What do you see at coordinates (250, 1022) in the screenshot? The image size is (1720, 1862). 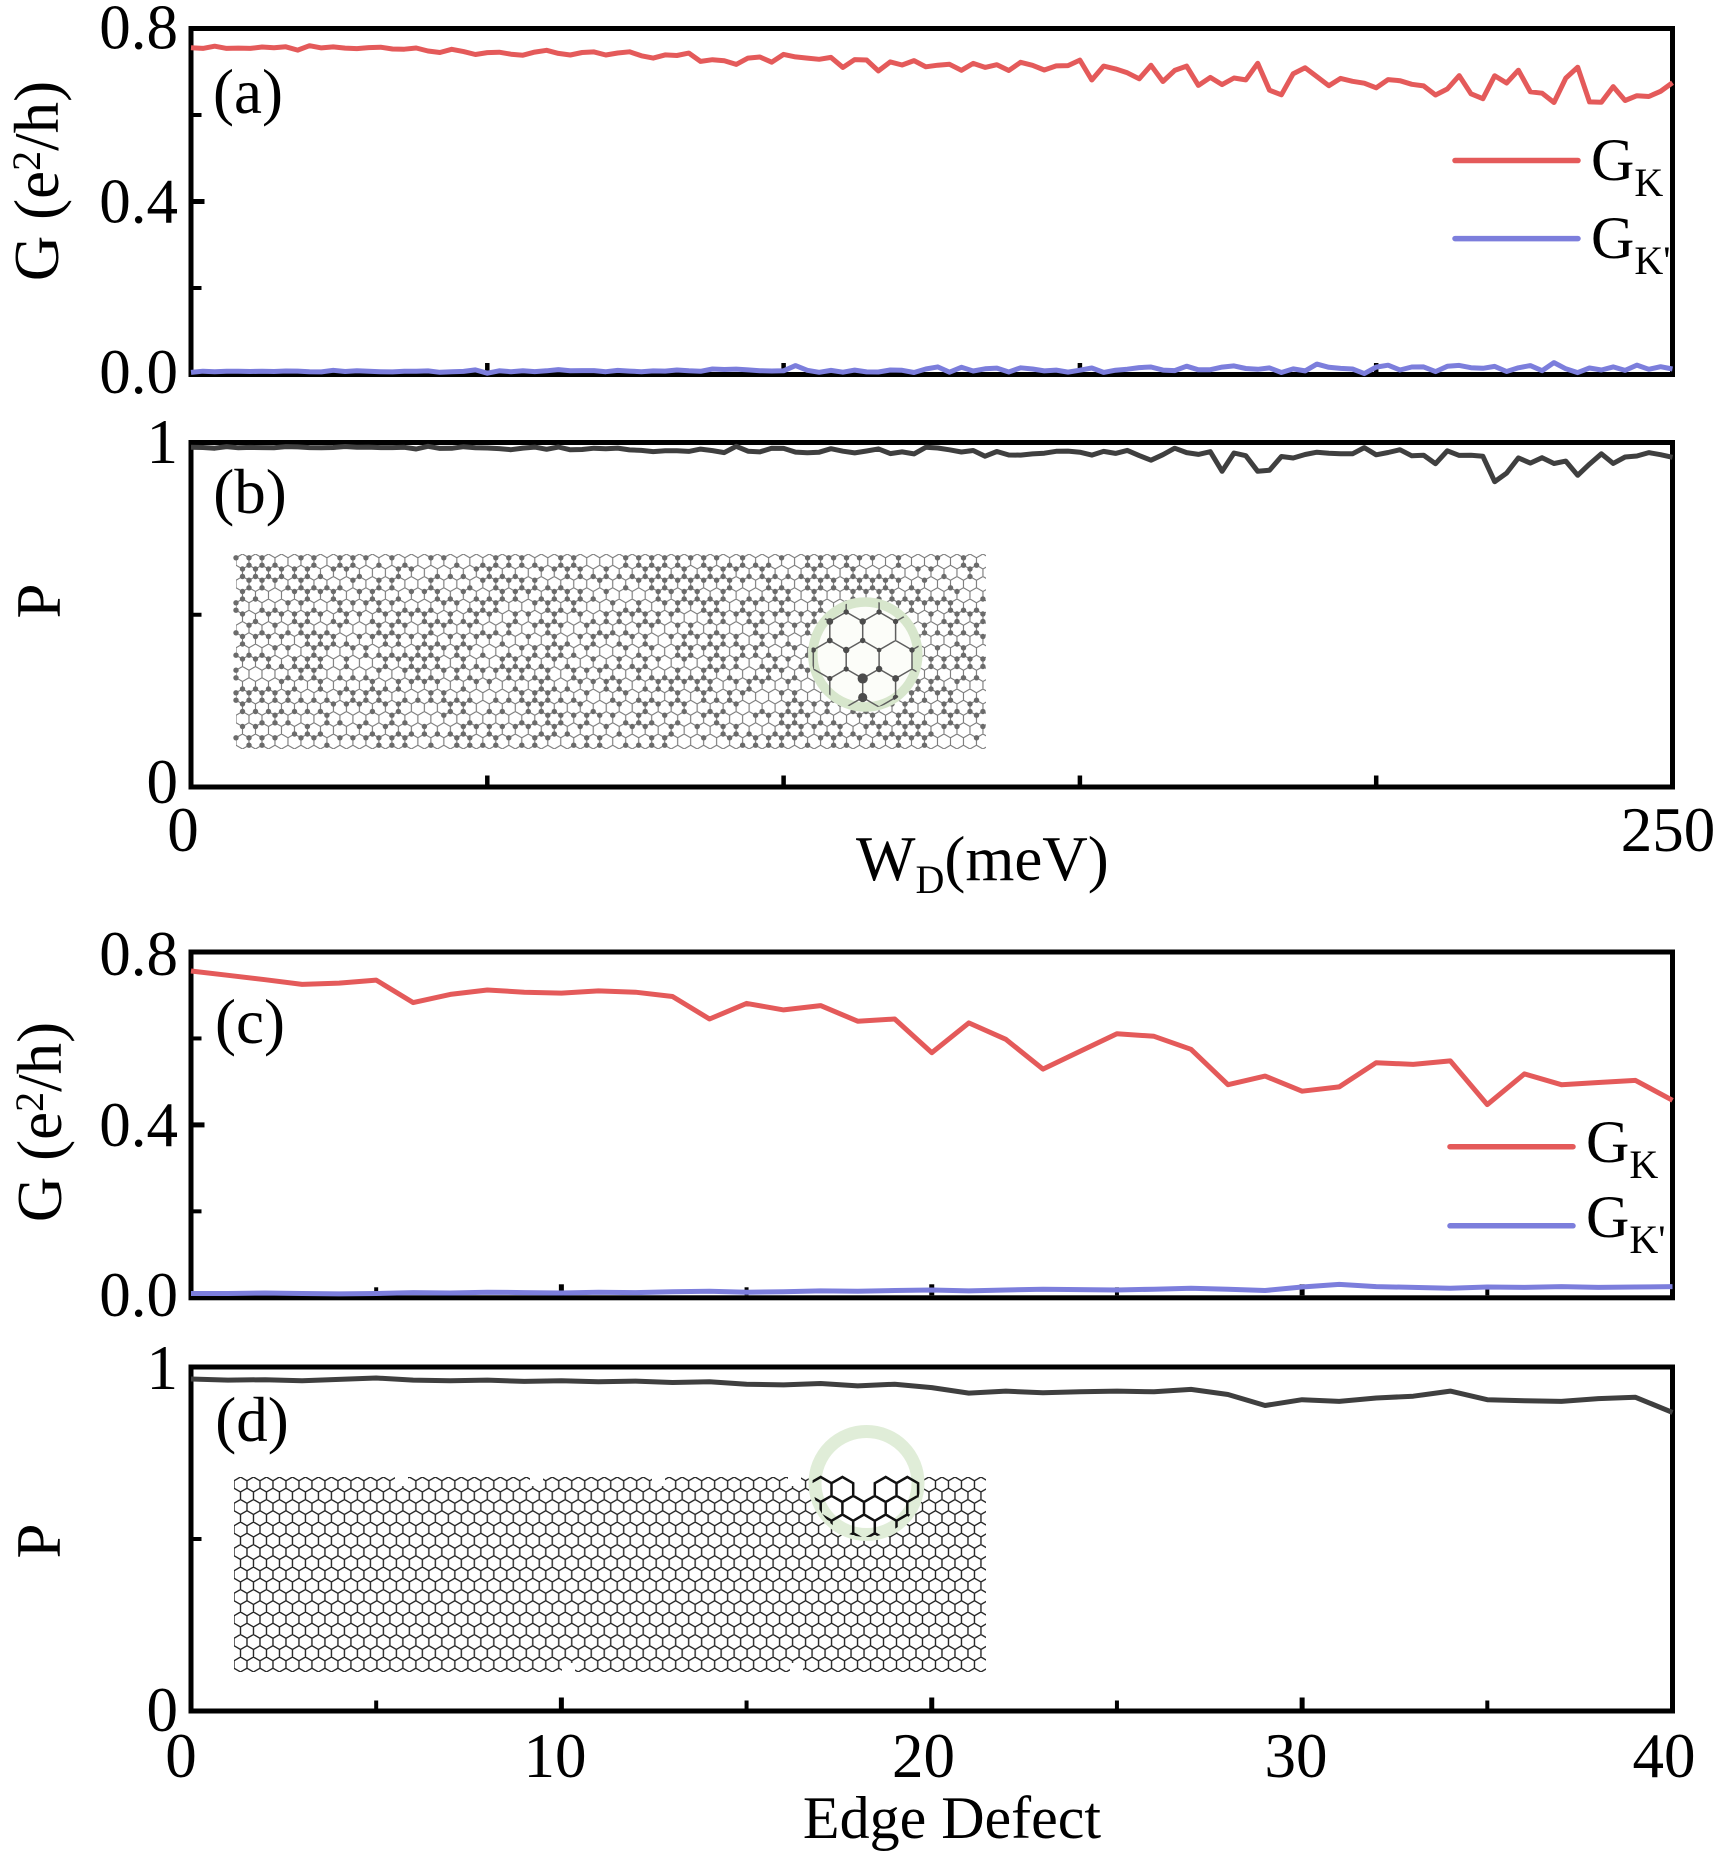 I see `svg-text: (c)` at bounding box center [250, 1022].